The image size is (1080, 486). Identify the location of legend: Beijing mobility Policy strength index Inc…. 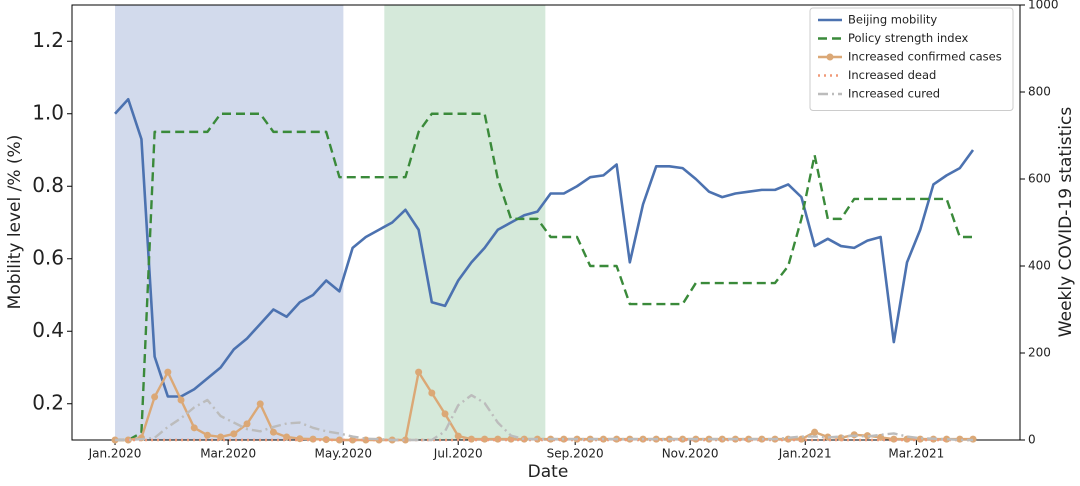
(911, 59).